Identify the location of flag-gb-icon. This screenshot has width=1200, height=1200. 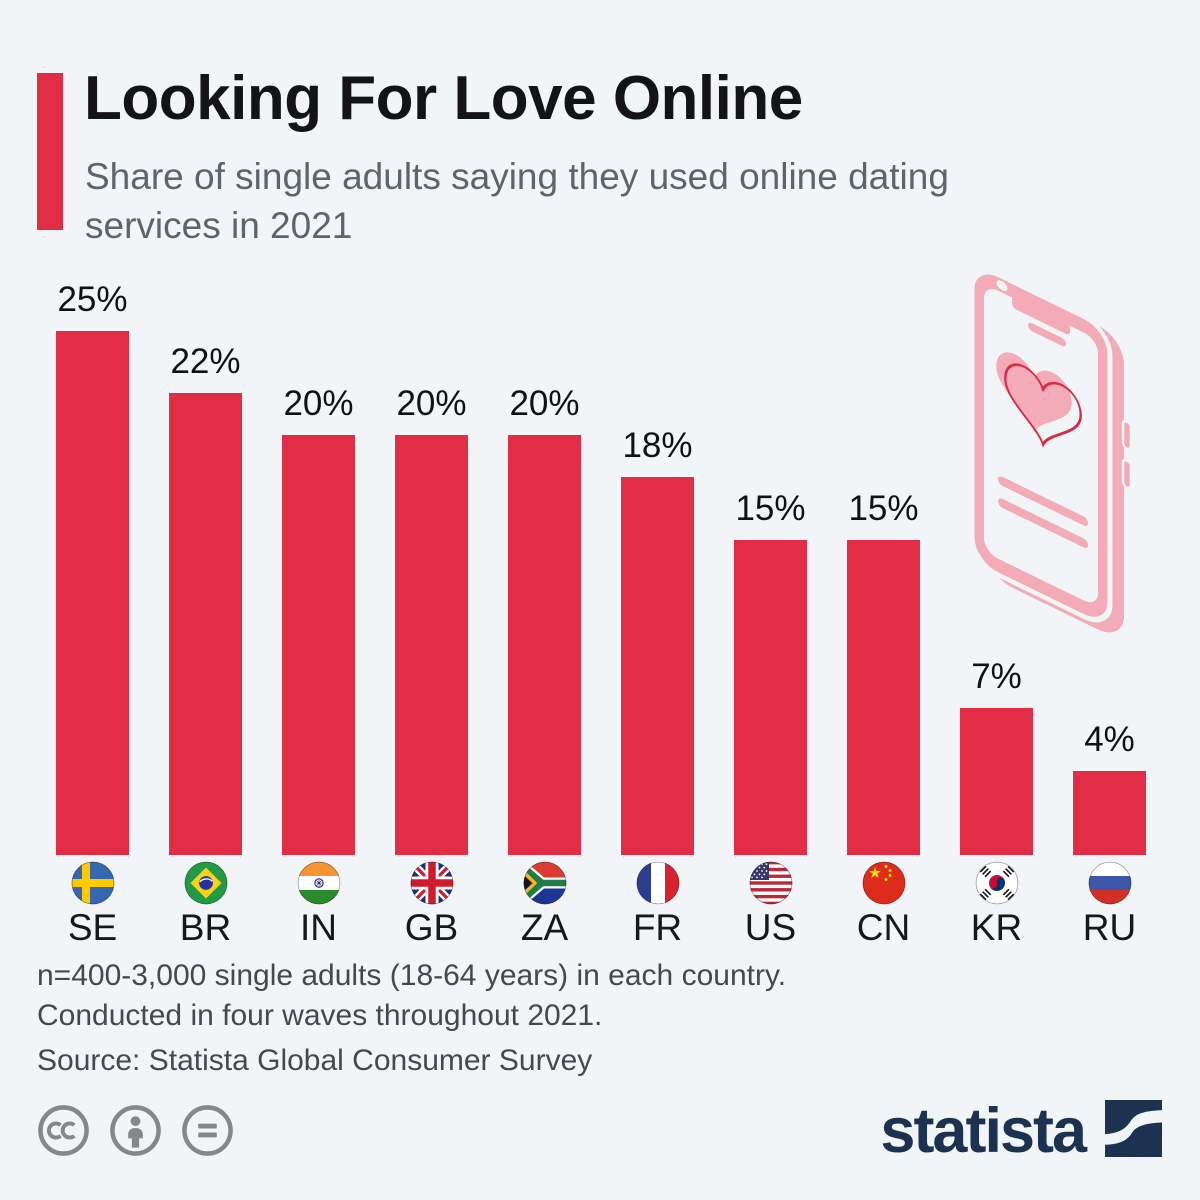
(432, 883).